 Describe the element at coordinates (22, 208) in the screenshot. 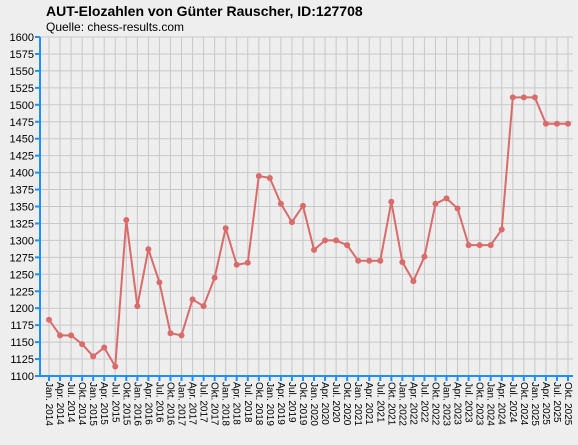

I see `y-tick-label: 1350` at that location.